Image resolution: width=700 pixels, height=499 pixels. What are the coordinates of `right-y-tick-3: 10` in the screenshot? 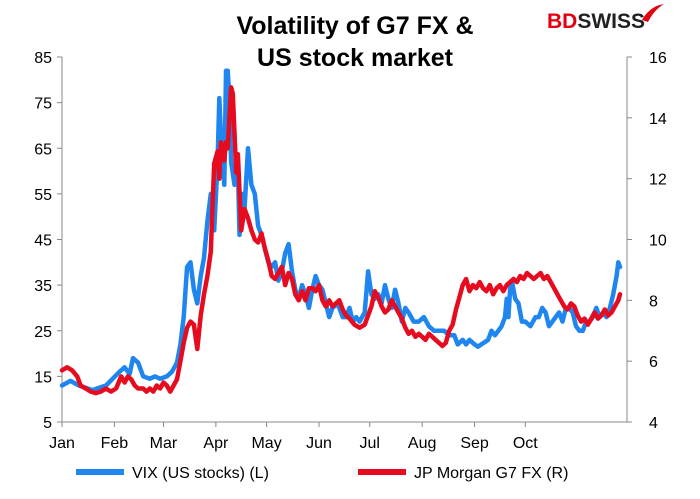 It's located at (658, 241).